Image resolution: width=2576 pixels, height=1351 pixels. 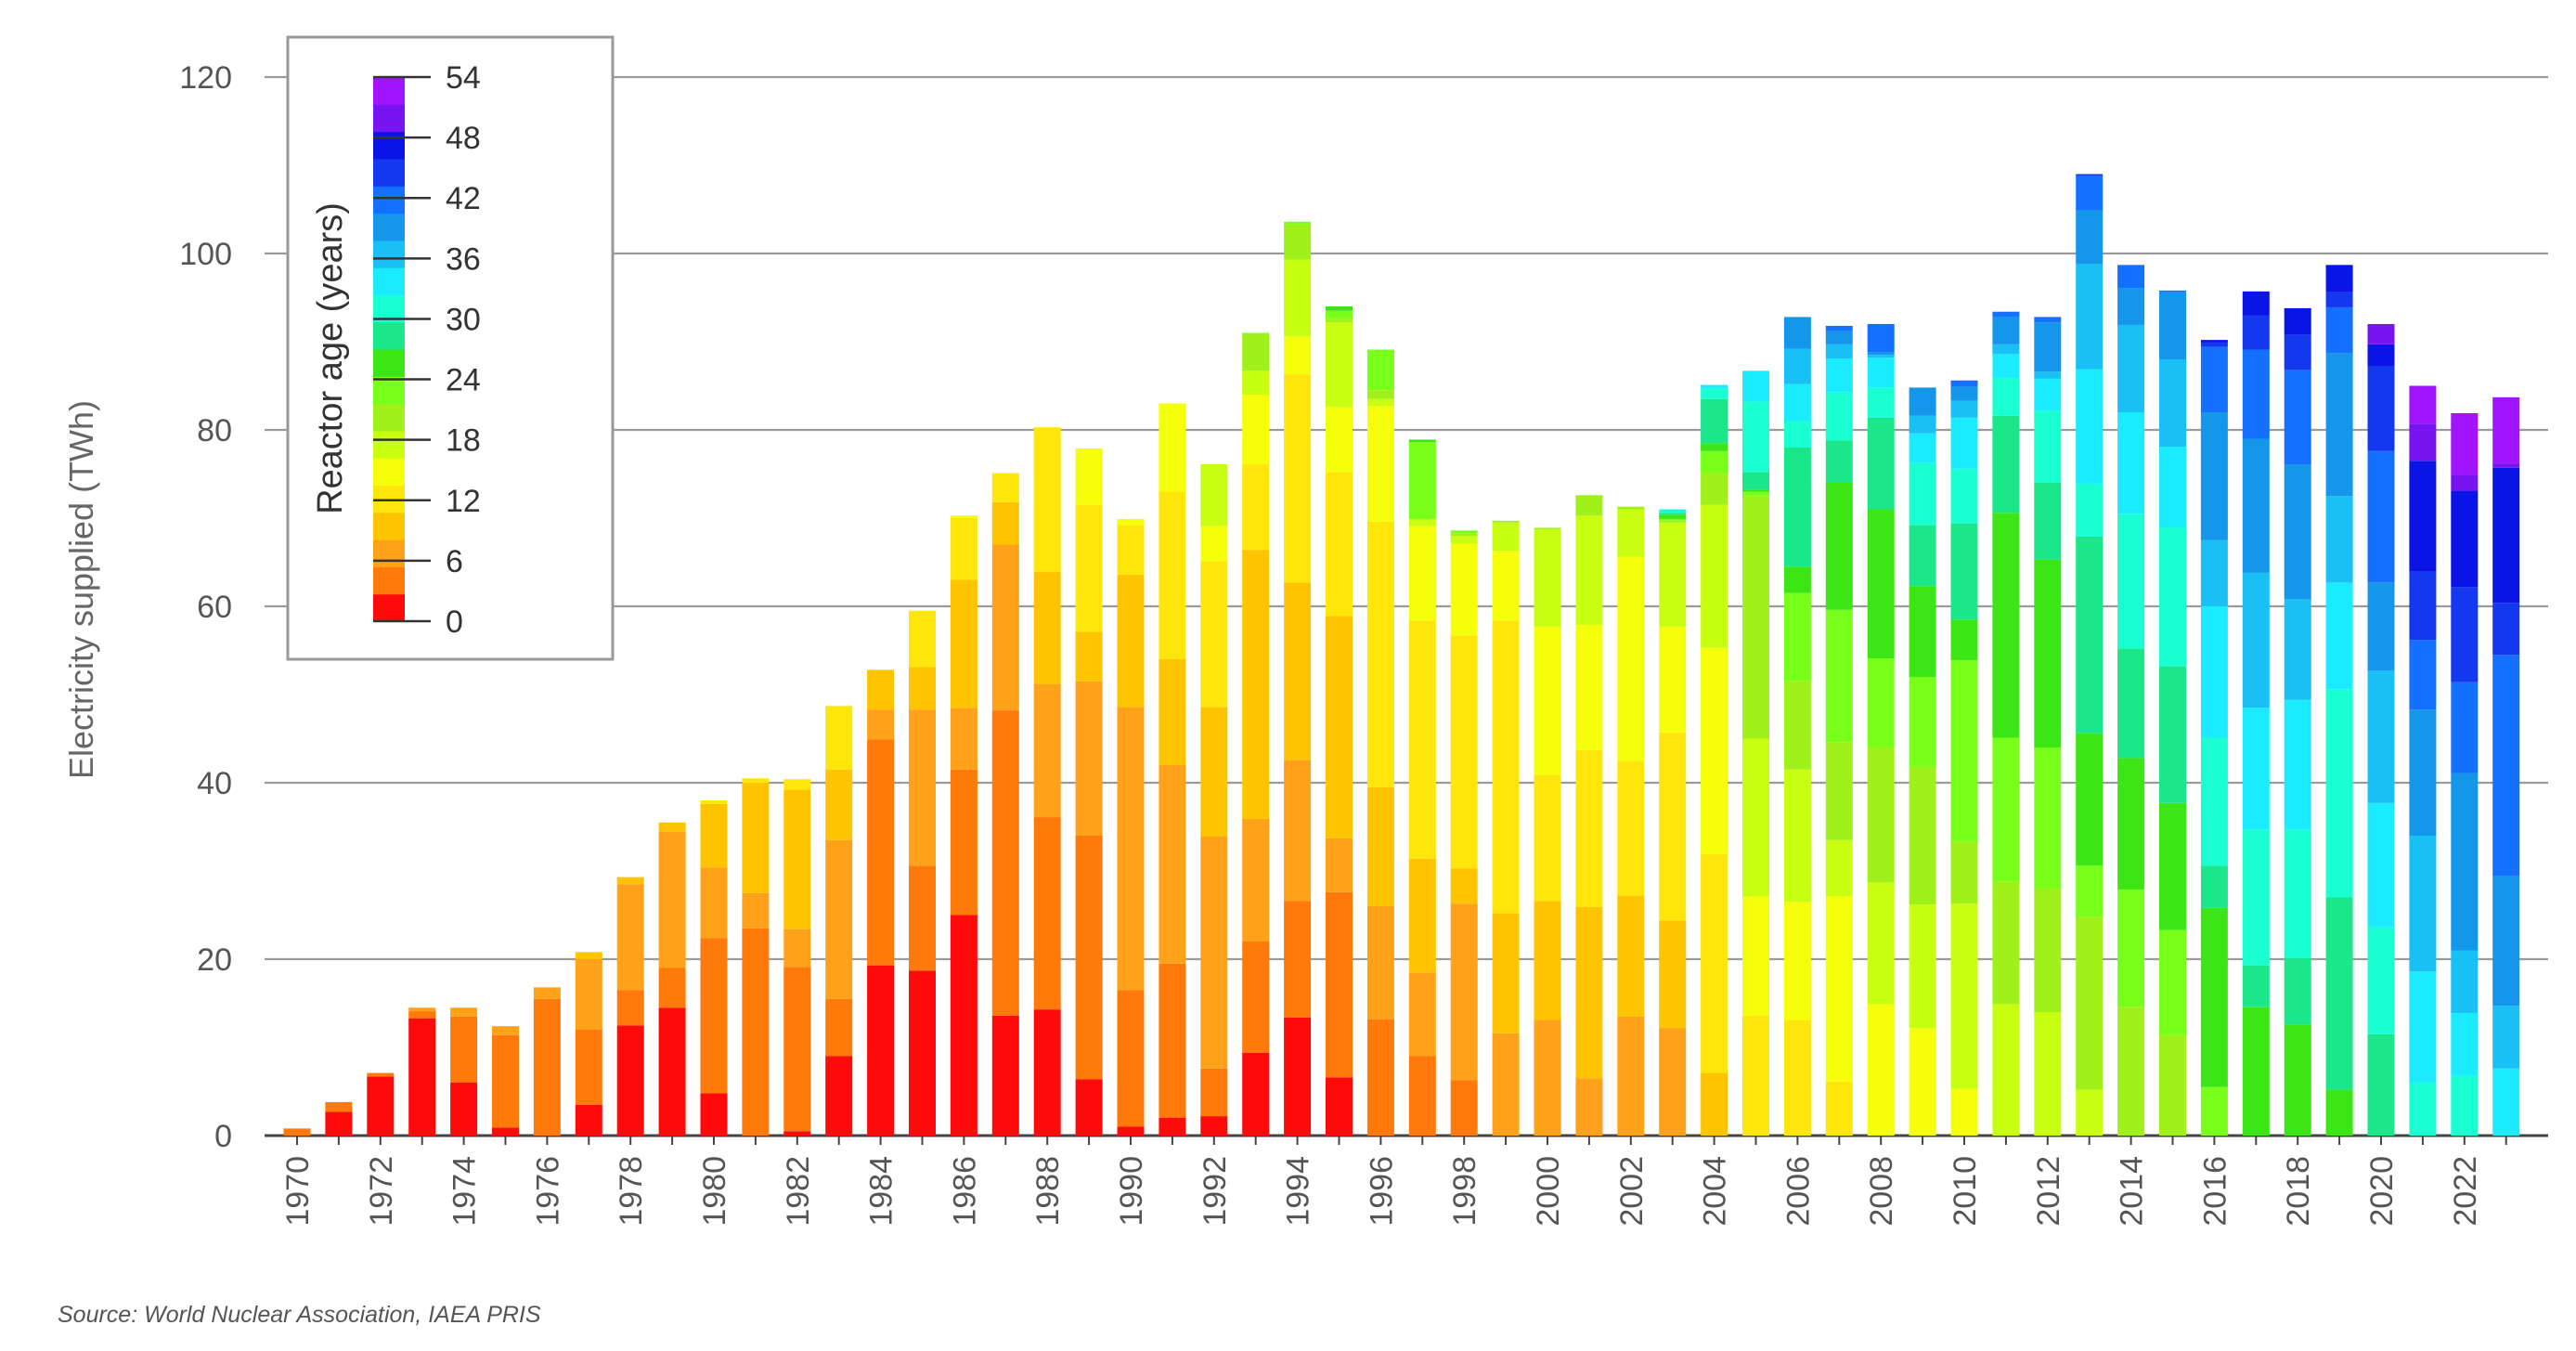 What do you see at coordinates (214, 607) in the screenshot?
I see `y-tick-label: 60` at bounding box center [214, 607].